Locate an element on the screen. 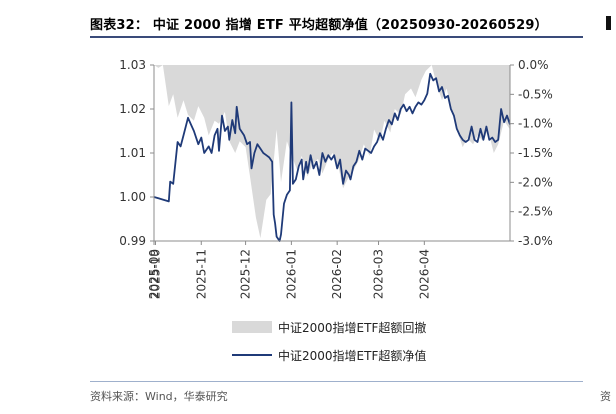  x-tick-label: 2025-12 is located at coordinates (246, 274).